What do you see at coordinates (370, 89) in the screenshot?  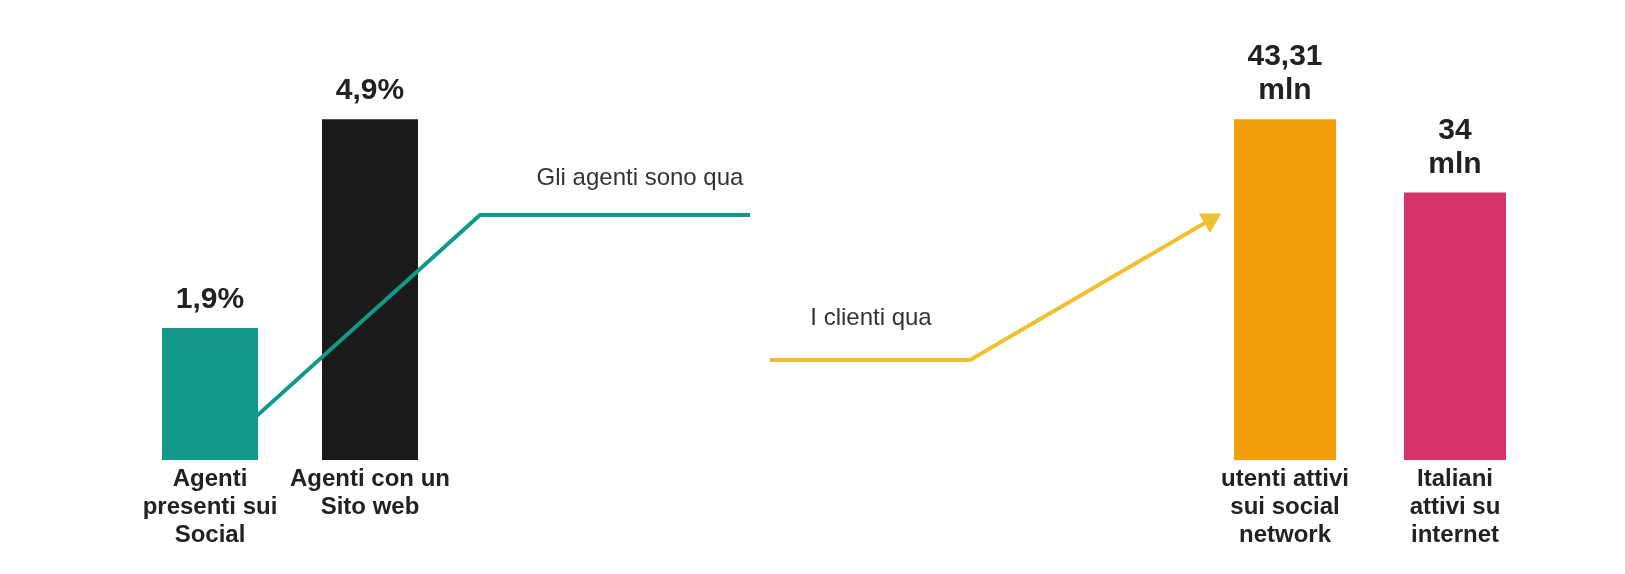 I see `data-label: 4,9%` at bounding box center [370, 89].